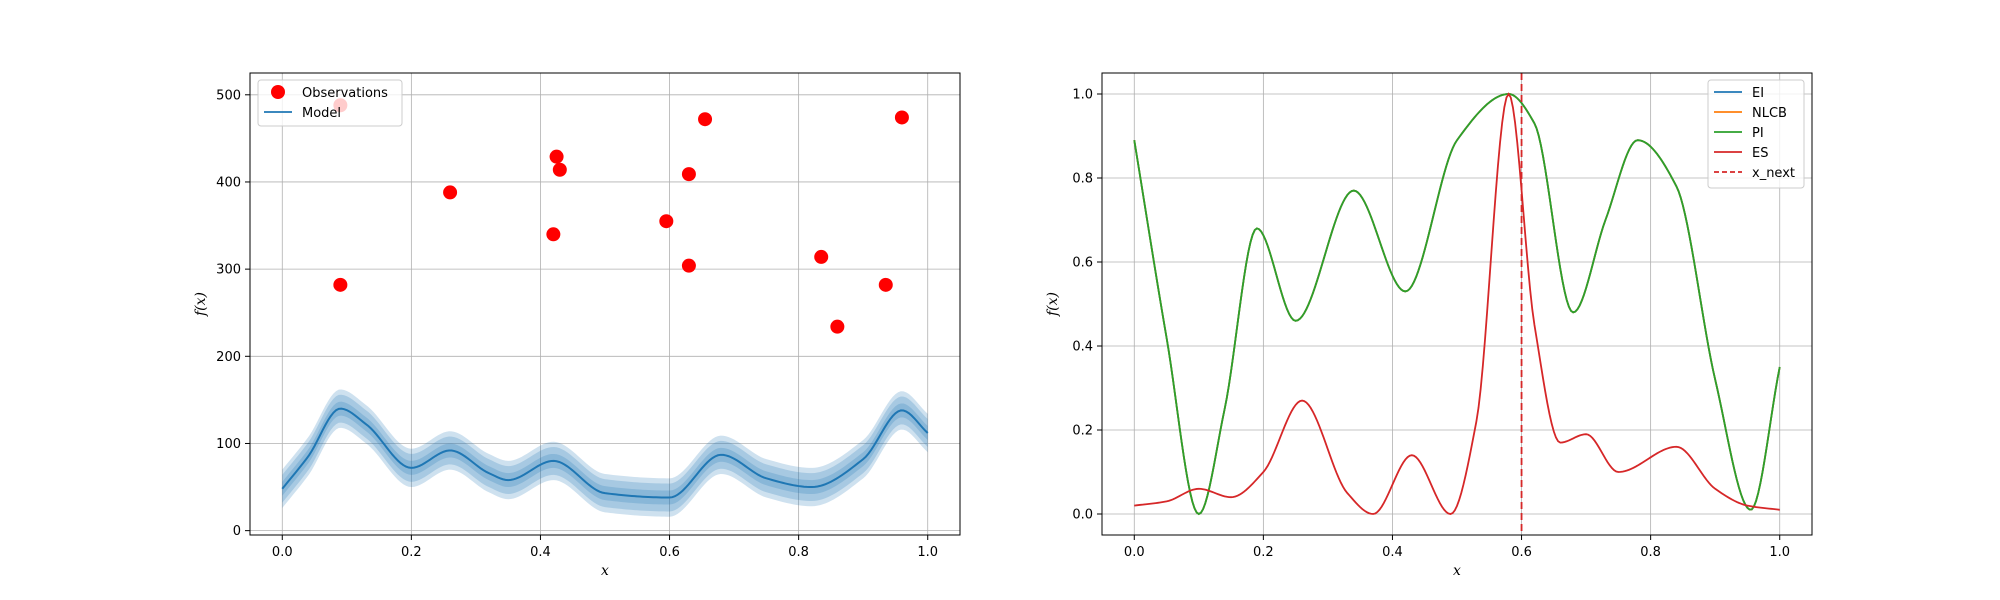 The width and height of the screenshot is (2000, 600). I want to click on left-x-tick-label: 0.0, so click(282, 552).